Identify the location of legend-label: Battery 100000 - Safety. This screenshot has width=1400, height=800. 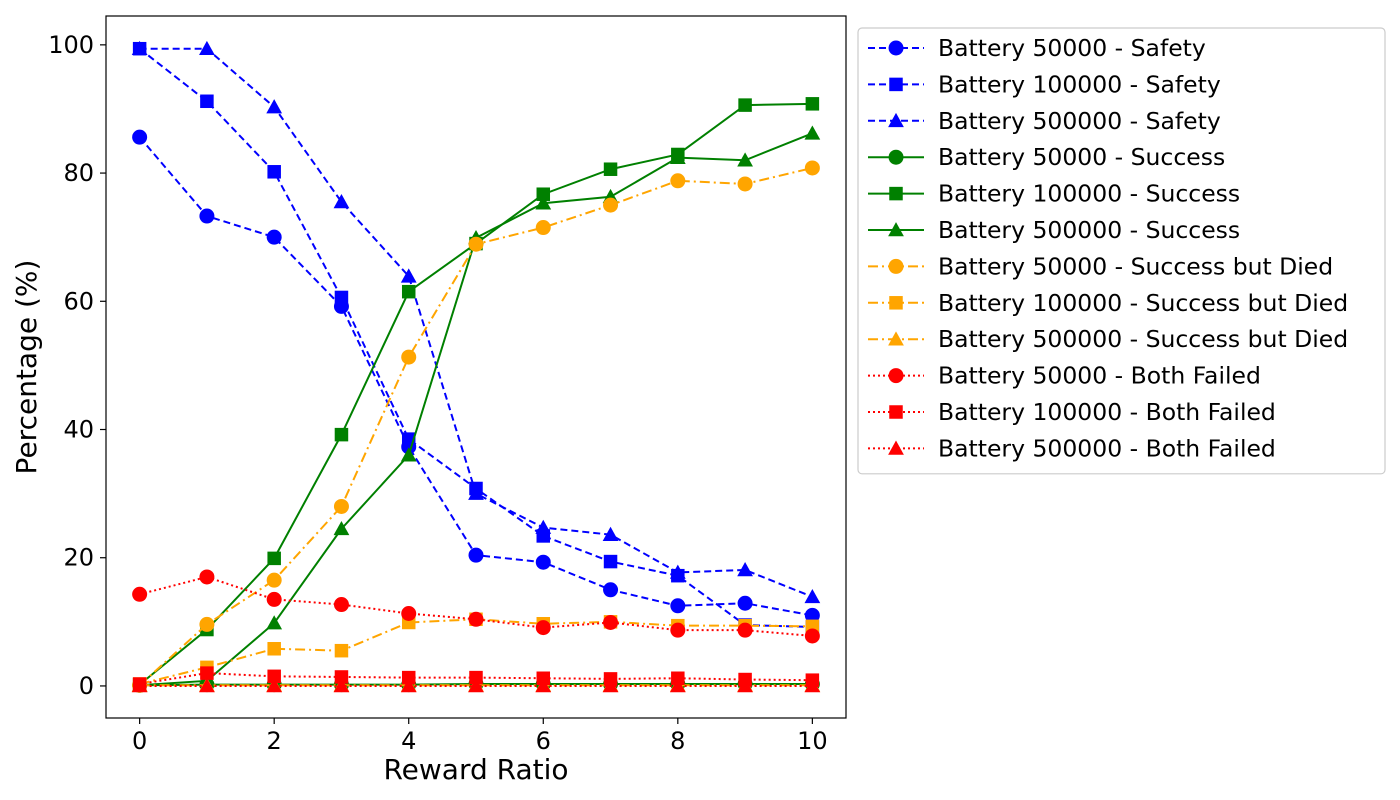
(1079, 84).